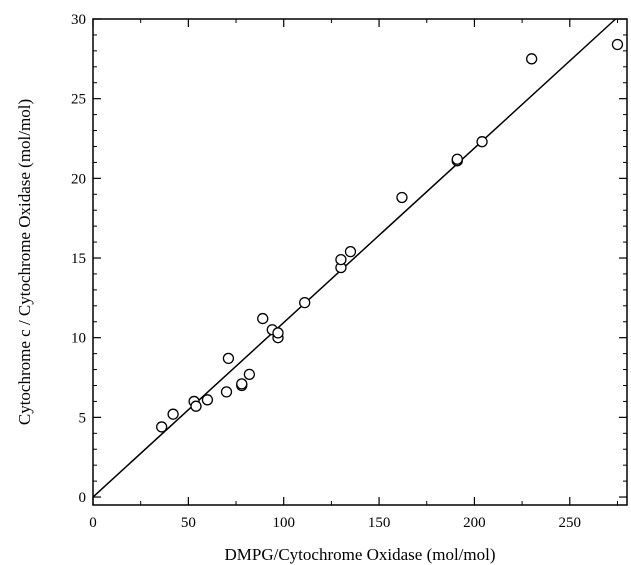  Describe the element at coordinates (283, 523) in the screenshot. I see `x-tick-label: 100` at that location.